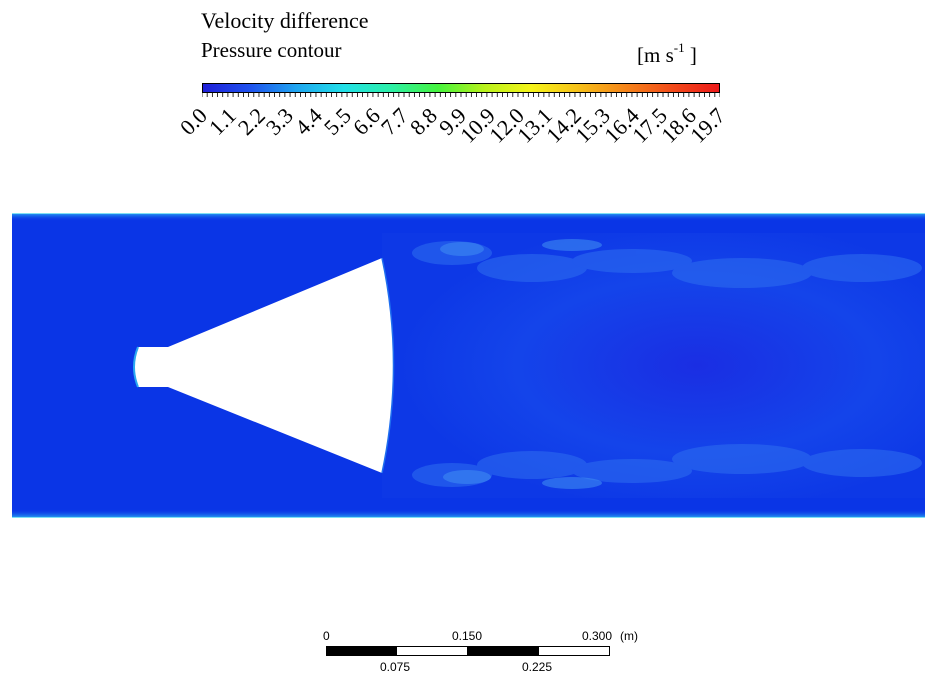 This screenshot has height=683, width=937. Describe the element at coordinates (537, 667) in the screenshot. I see `scale-label-0225: 0.225` at that location.